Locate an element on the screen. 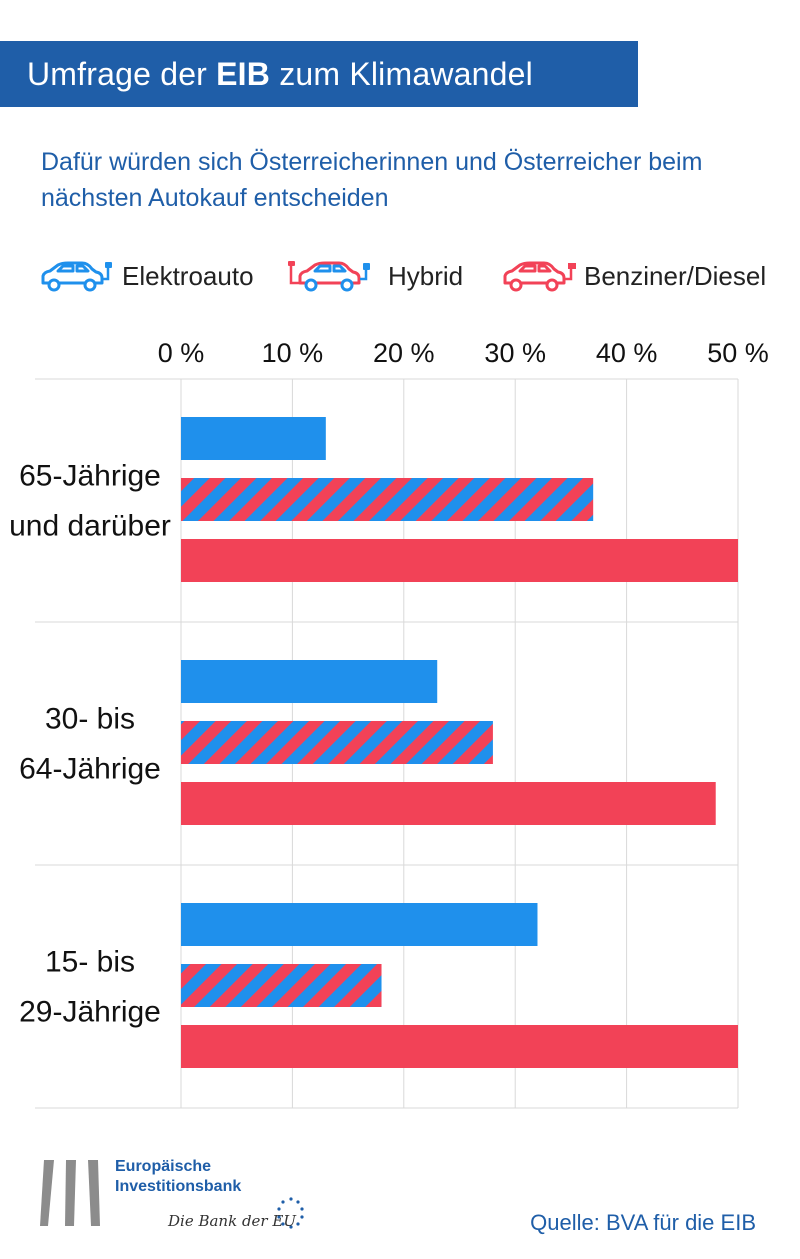 The width and height of the screenshot is (800, 1259). legend-item-electric: Elektroauto is located at coordinates (146, 276).